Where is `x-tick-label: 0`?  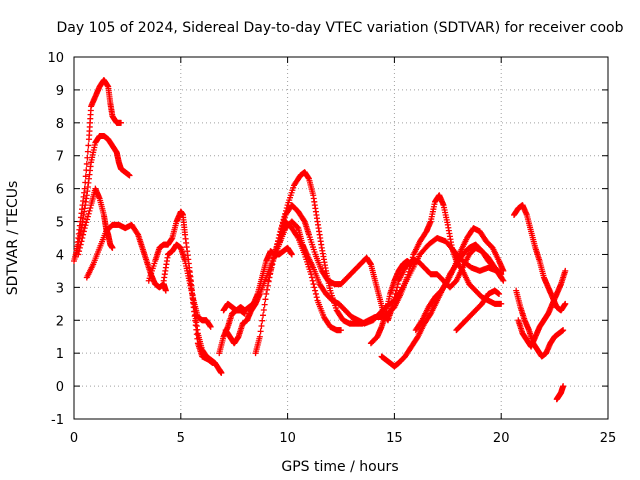
x-tick-label: 0 is located at coordinates (74, 438).